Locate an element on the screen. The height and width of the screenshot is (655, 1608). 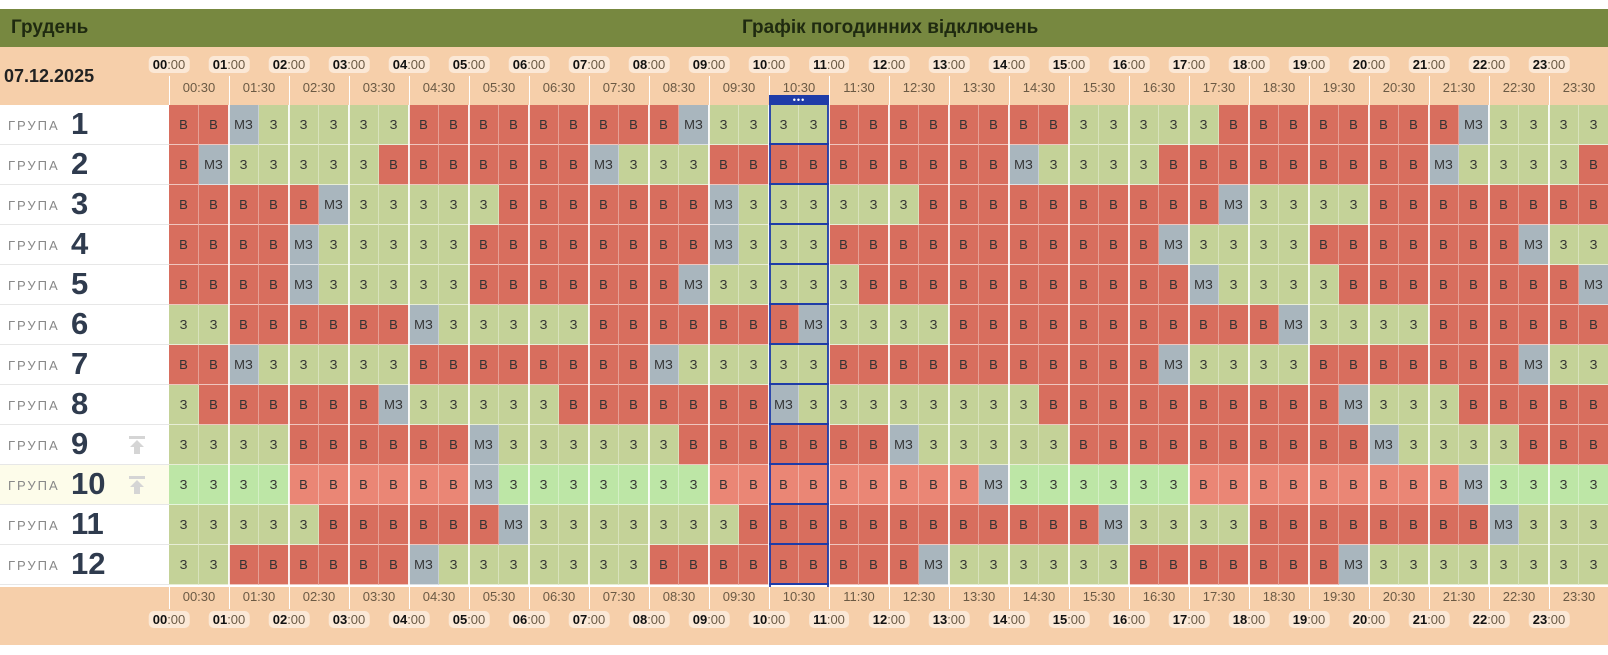
half-label: 03:30 is located at coordinates (379, 87).